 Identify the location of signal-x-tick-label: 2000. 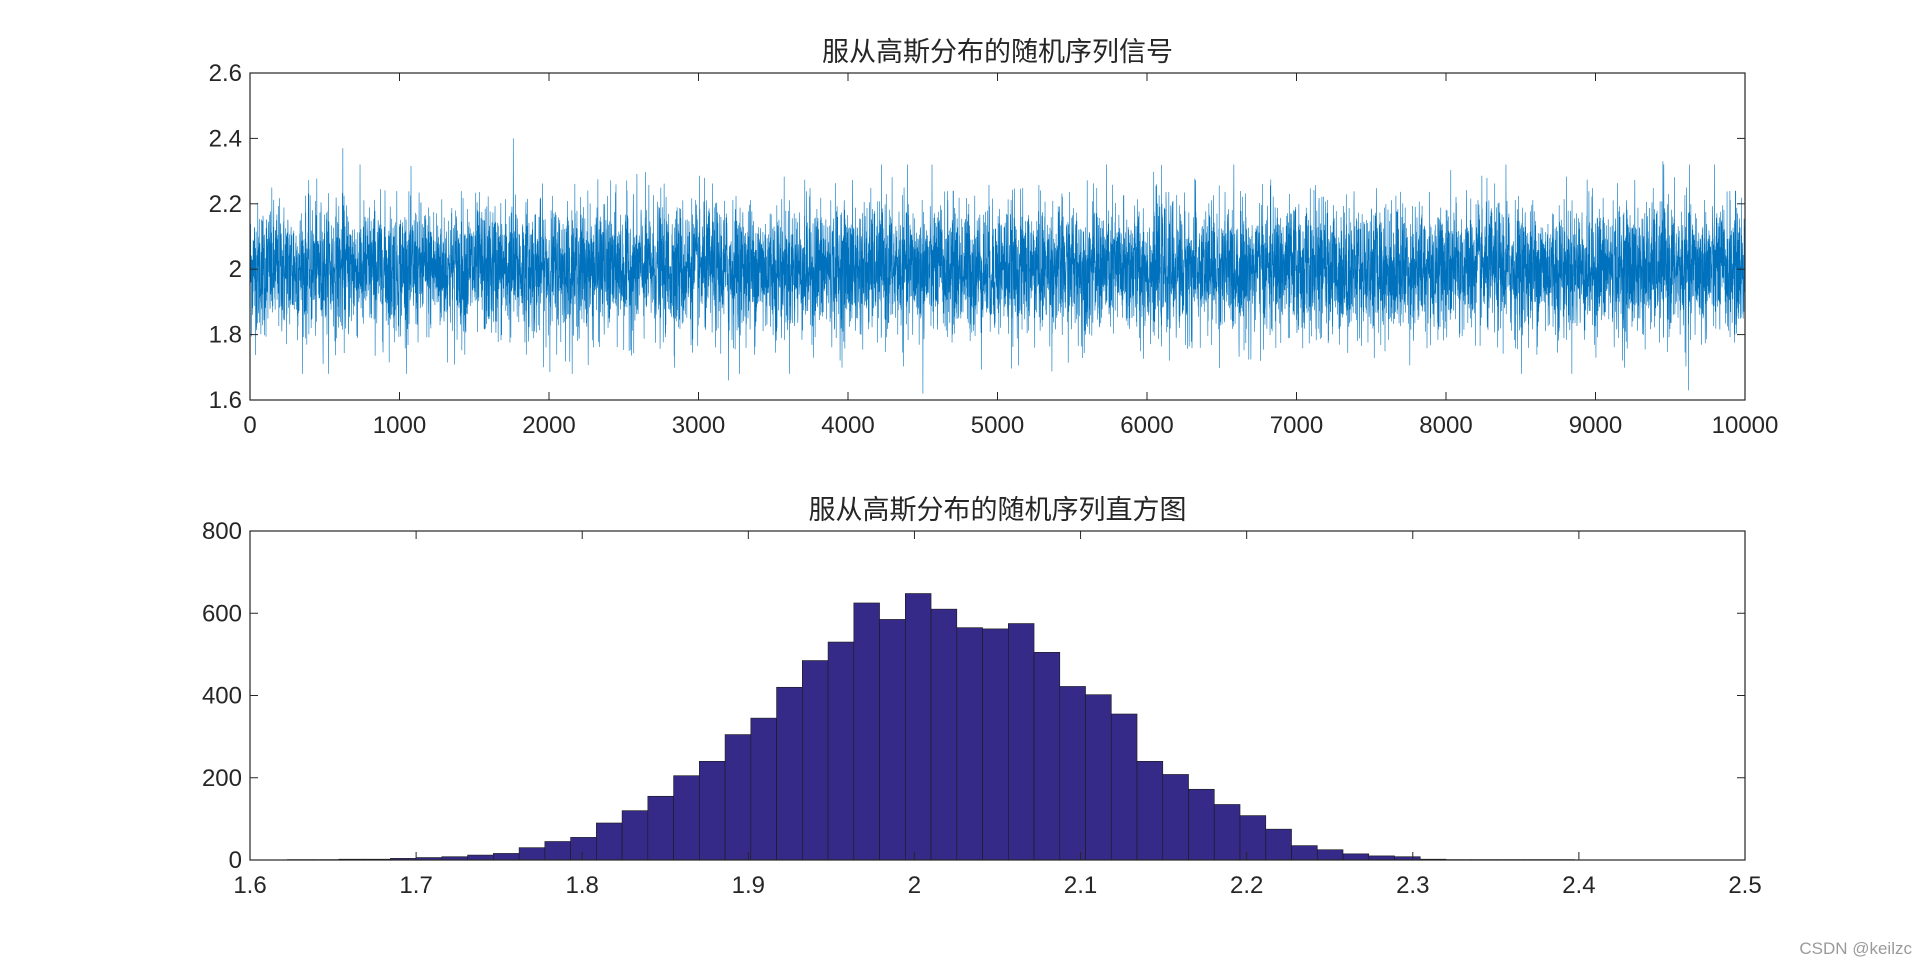
(548, 425).